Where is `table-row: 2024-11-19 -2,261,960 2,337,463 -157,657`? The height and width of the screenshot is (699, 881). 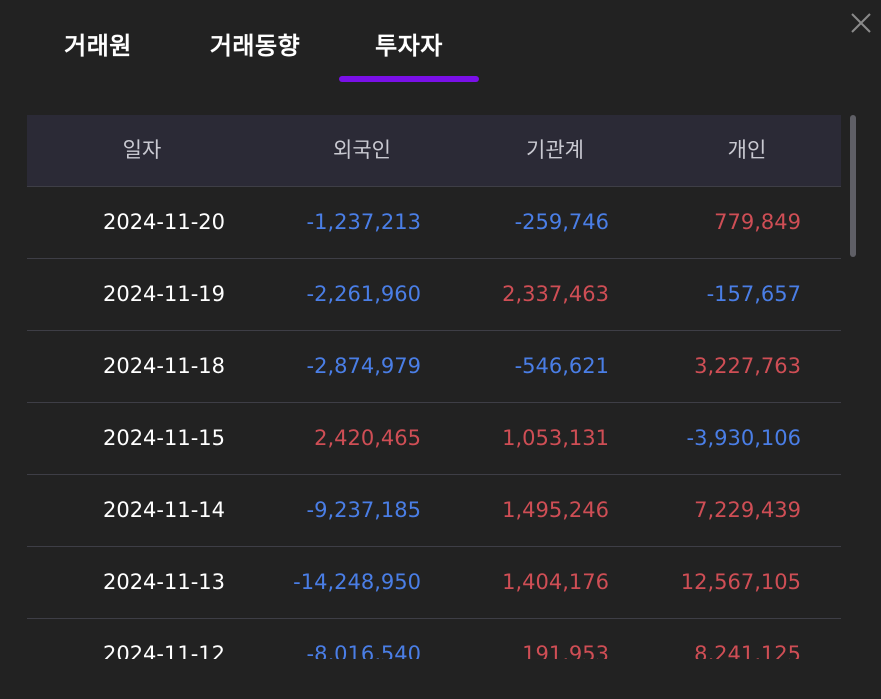
table-row: 2024-11-19 -2,261,960 2,337,463 -157,657 is located at coordinates (434, 295).